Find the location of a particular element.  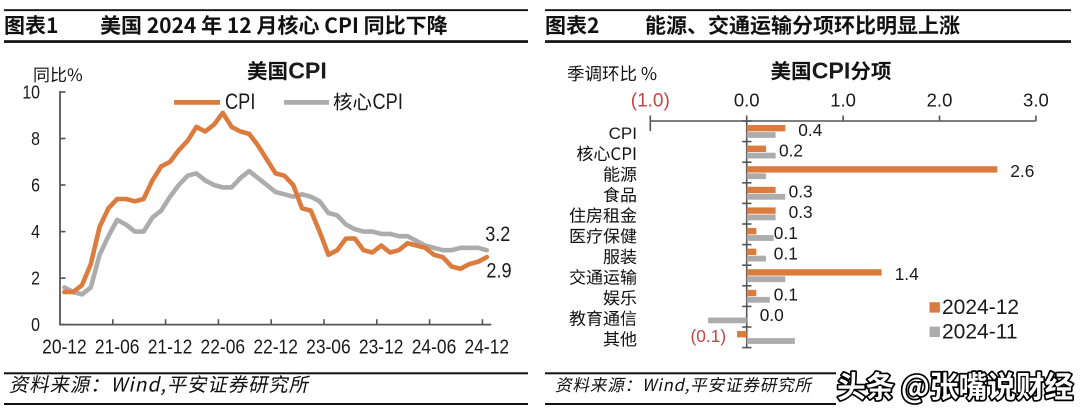

svg-text: 1.4 is located at coordinates (907, 274).